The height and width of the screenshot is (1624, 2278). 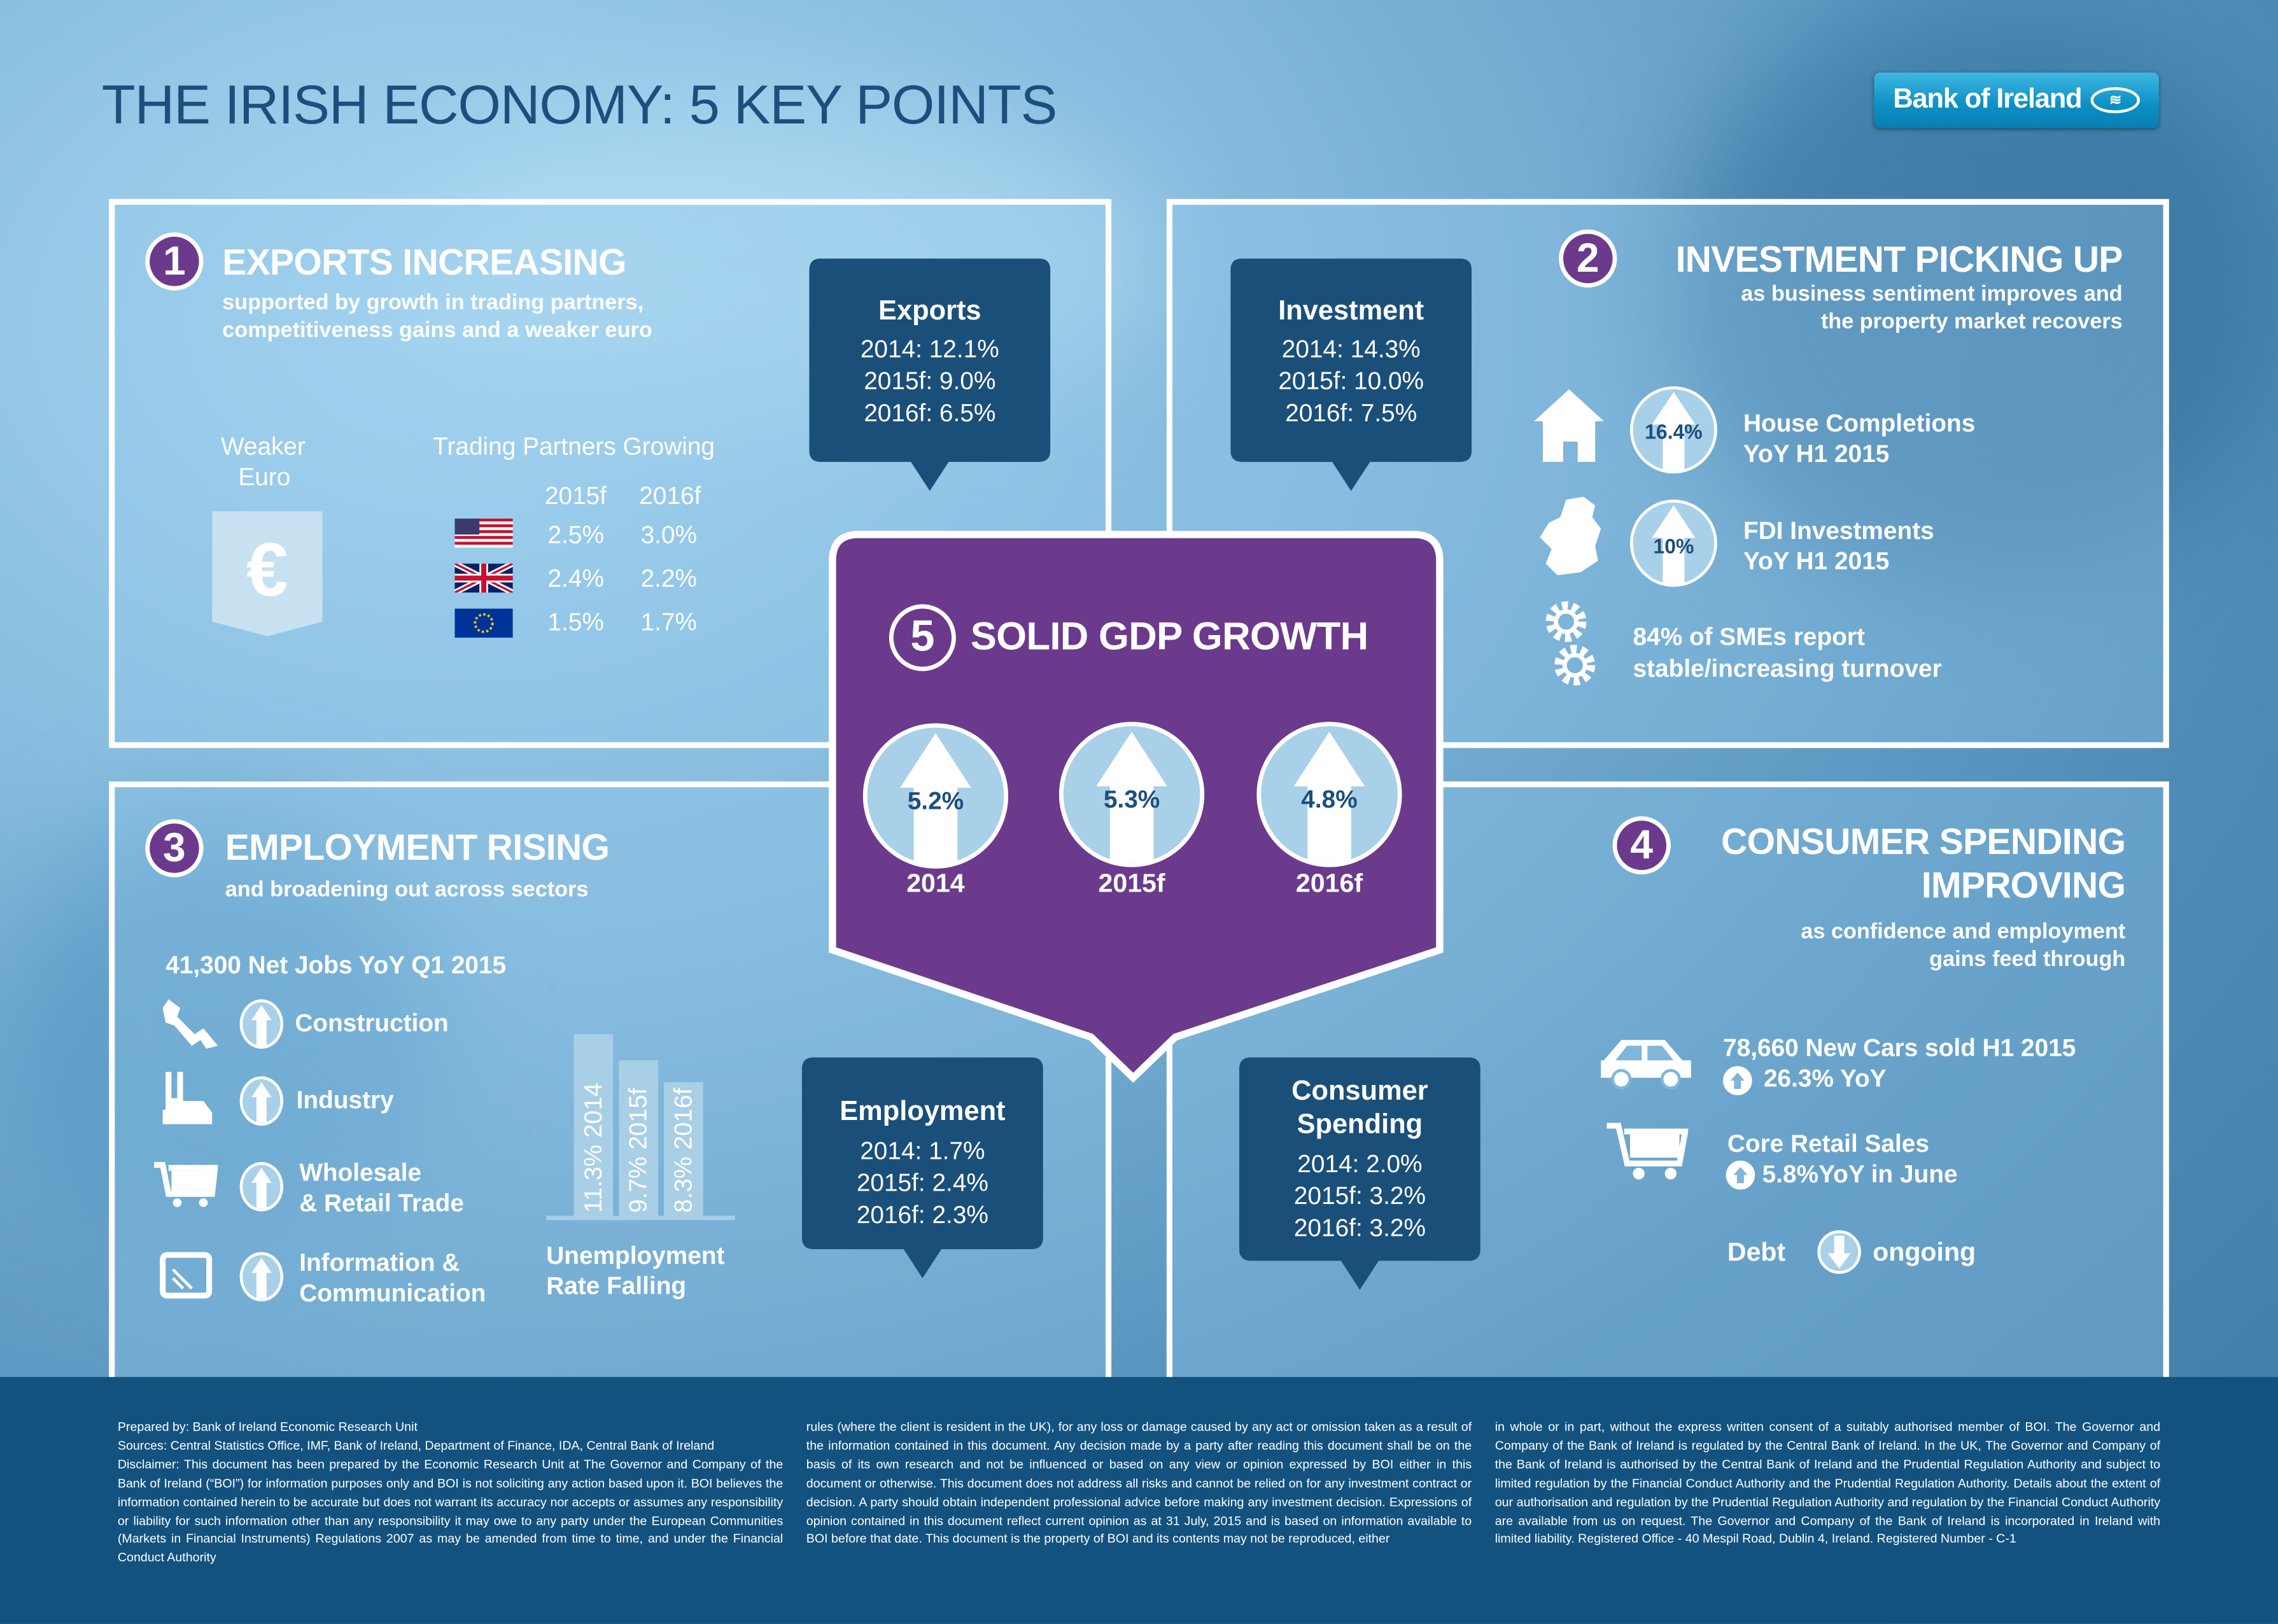 I want to click on section-number-2: 2, so click(x=1588, y=258).